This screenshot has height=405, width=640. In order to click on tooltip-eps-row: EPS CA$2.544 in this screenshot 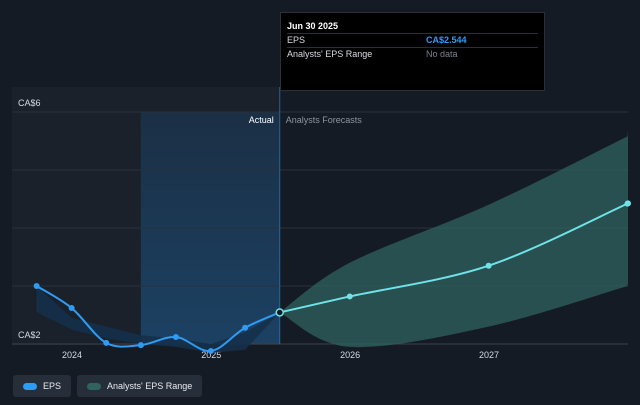, I will do `click(412, 40)`.